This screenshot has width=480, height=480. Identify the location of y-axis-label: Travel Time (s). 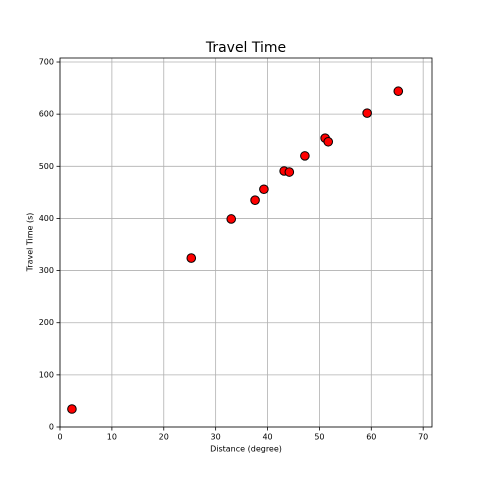
(30, 243).